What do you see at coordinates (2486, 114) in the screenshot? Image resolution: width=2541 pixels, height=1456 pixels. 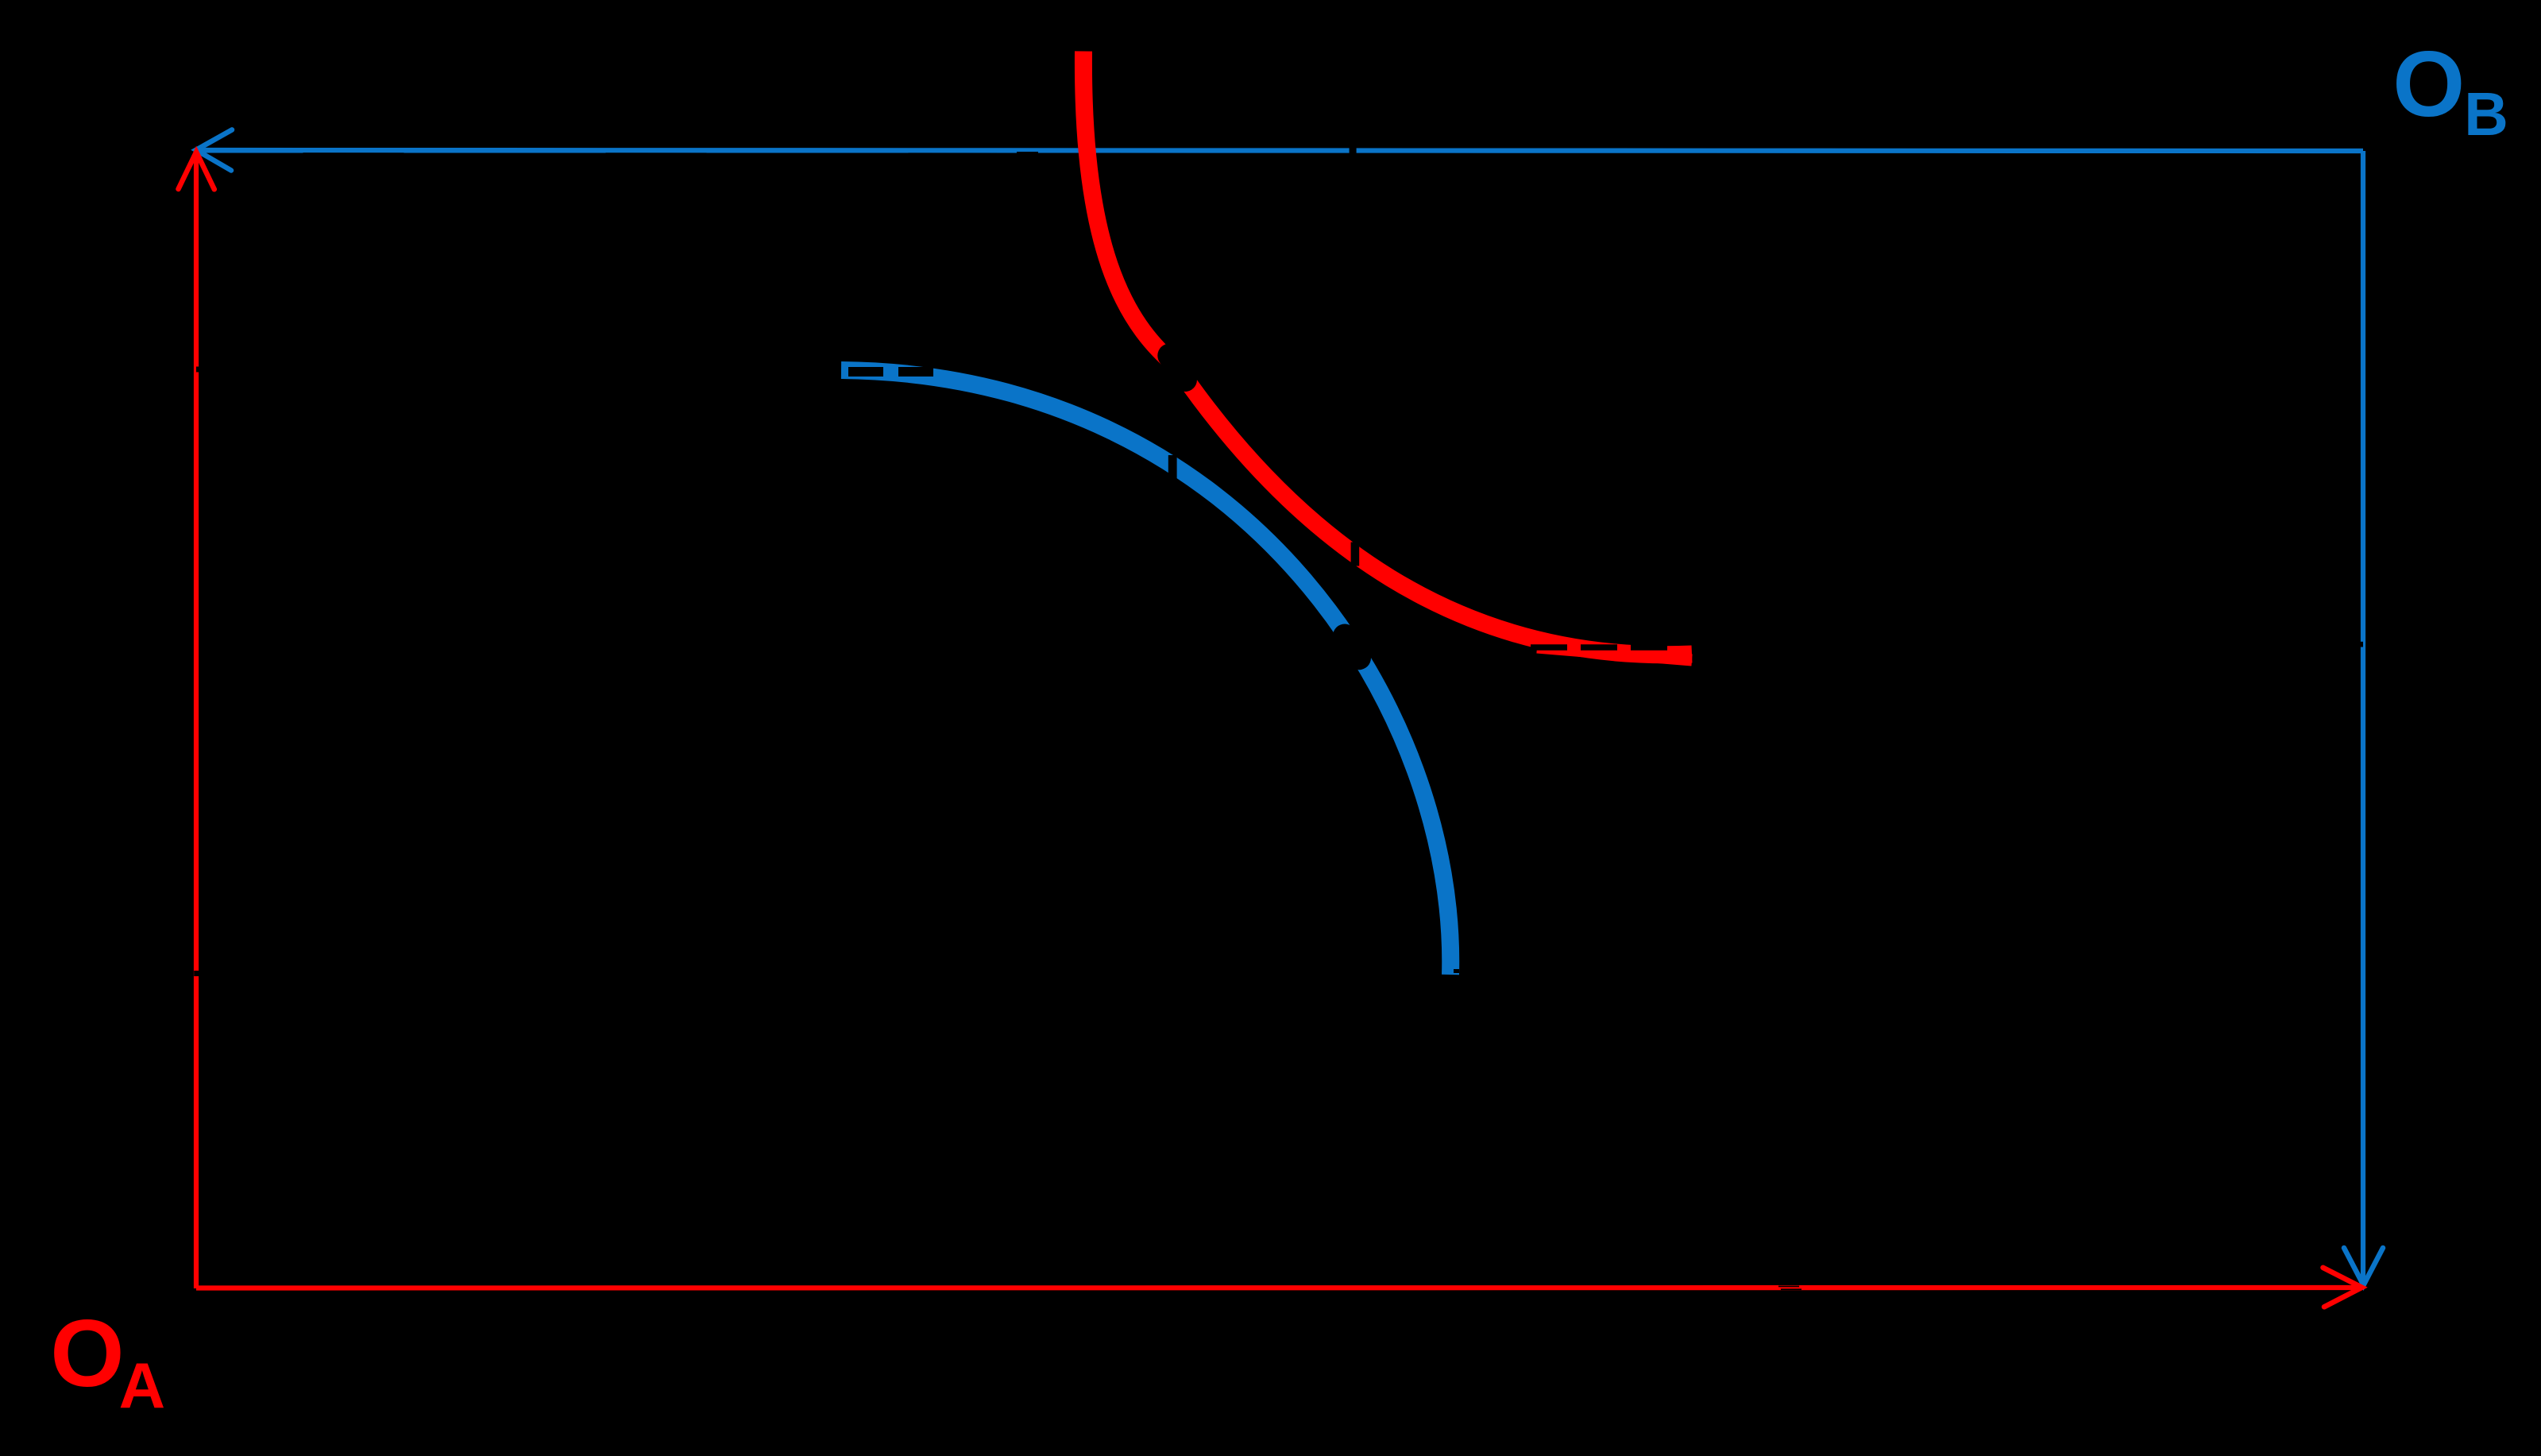 I see `svg-text: B` at bounding box center [2486, 114].